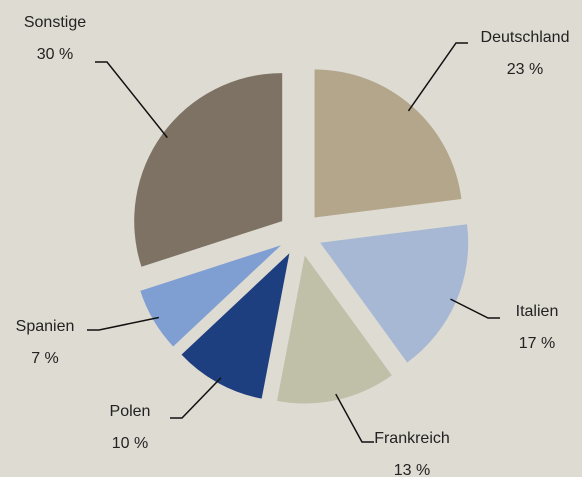 Image resolution: width=582 pixels, height=477 pixels. What do you see at coordinates (45, 326) in the screenshot?
I see `slice-label: Spanien` at bounding box center [45, 326].